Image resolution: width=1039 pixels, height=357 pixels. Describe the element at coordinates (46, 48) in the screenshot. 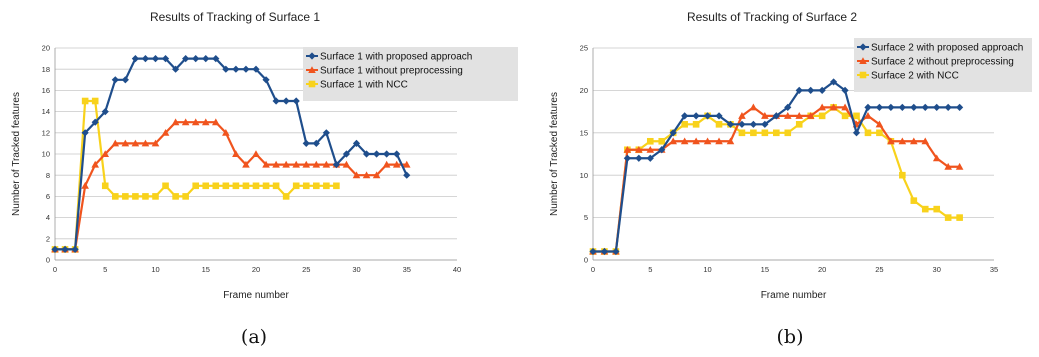

I see `y-tick-label: 20` at that location.